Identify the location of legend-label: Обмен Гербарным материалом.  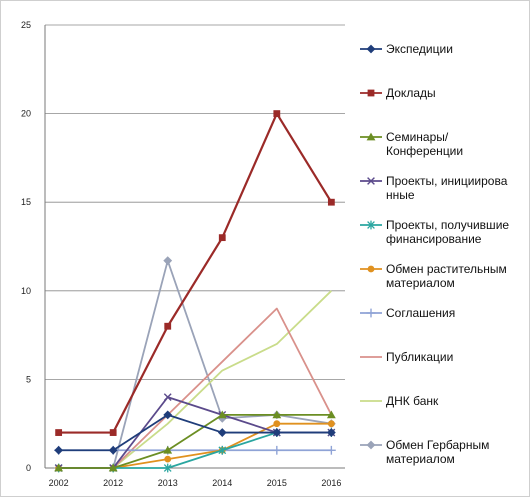
(437, 452).